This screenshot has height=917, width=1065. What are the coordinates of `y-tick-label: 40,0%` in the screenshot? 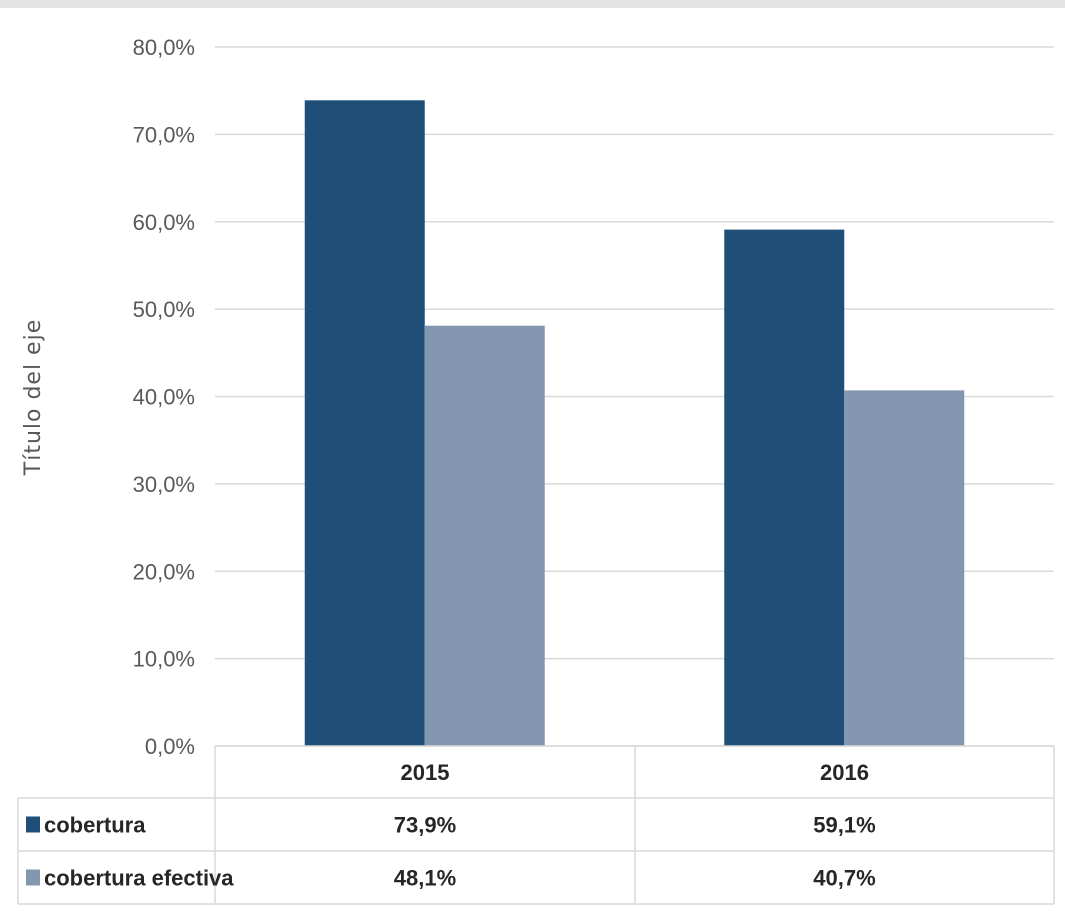 It's located at (164, 397).